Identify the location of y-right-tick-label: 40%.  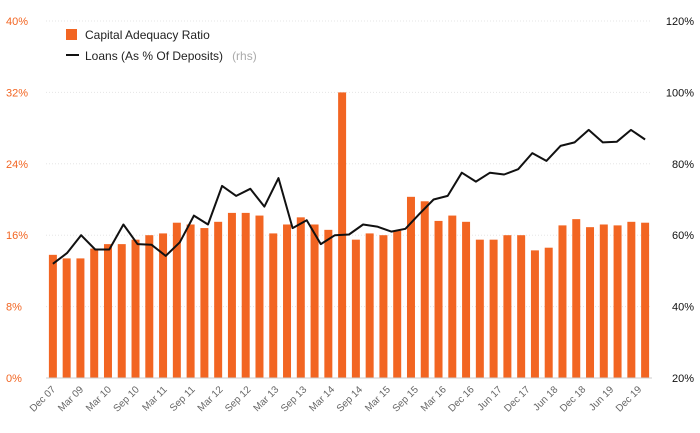
(683, 308).